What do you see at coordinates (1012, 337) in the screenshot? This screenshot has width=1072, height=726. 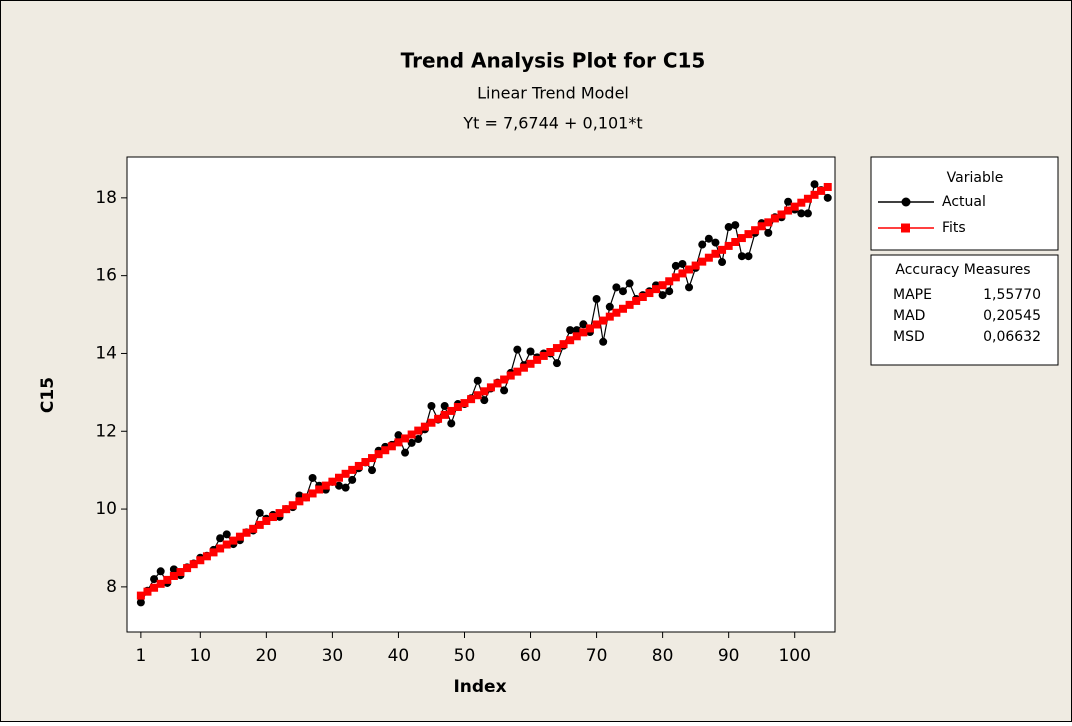 I see `accuracy-value: 0,06632` at bounding box center [1012, 337].